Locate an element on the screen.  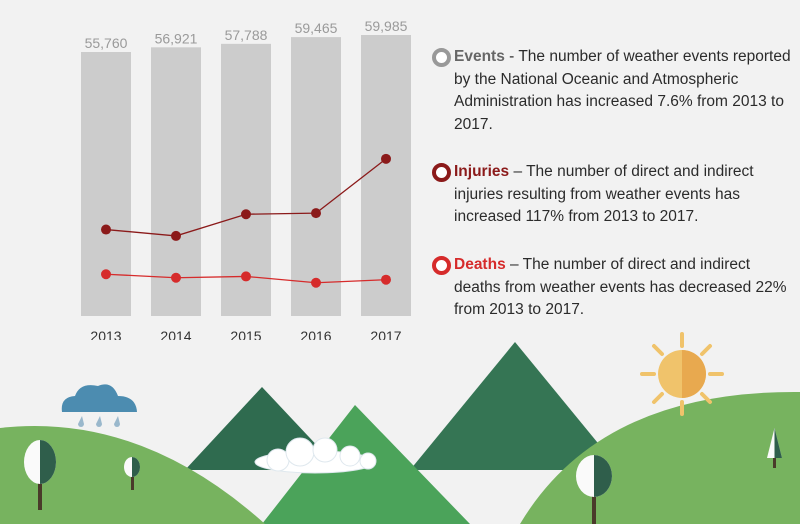
rain-cloud-icon is located at coordinates (99, 405).